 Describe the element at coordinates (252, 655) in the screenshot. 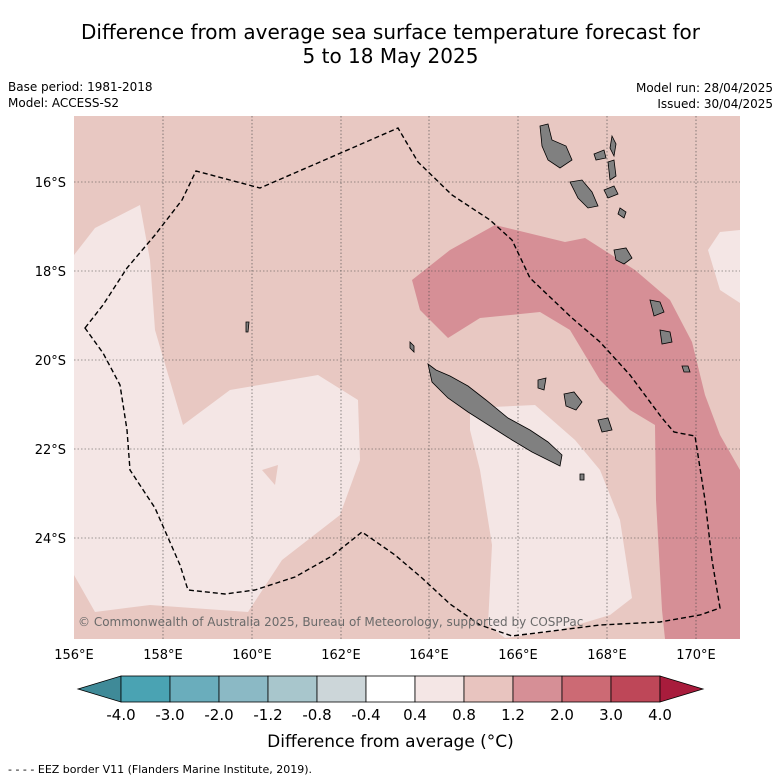

I see `lon-label: 160°E` at that location.